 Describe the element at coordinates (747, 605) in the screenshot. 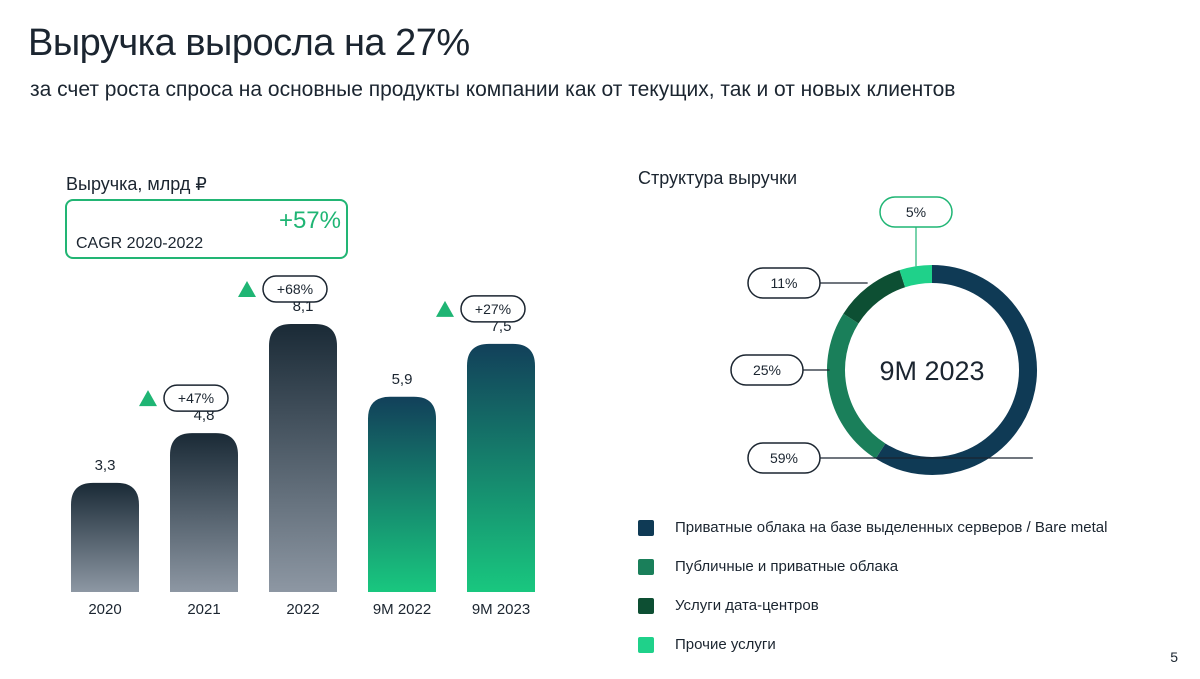

I see `legend-label: Услуги дата-центров` at that location.